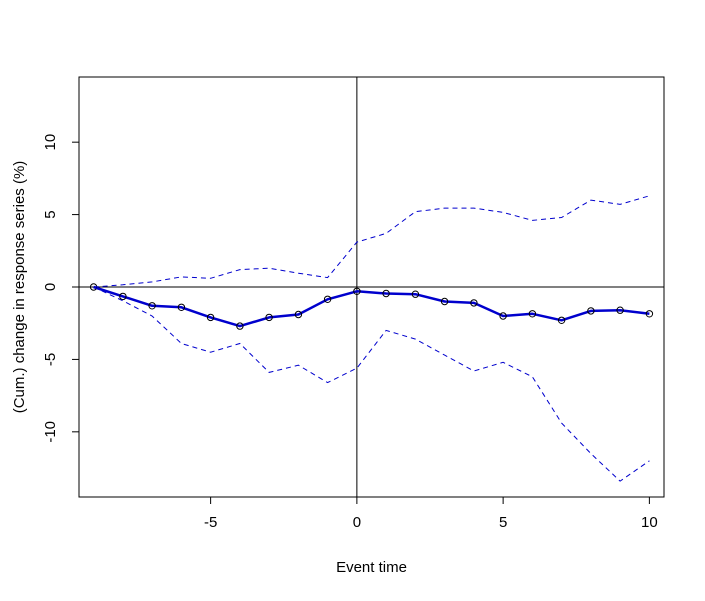 This screenshot has width=705, height=601. What do you see at coordinates (210, 522) in the screenshot?
I see `x-tick-label: -5` at bounding box center [210, 522].